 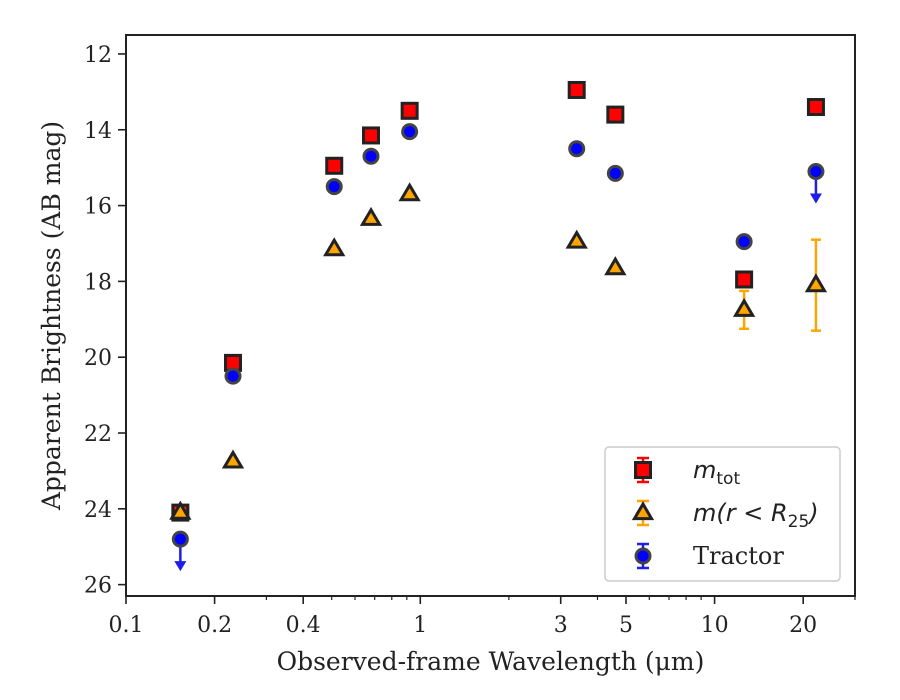 What do you see at coordinates (482, 617) in the screenshot?
I see `x-axis: 0.1 0.2 0.4 1 3 5 10 20` at bounding box center [482, 617].